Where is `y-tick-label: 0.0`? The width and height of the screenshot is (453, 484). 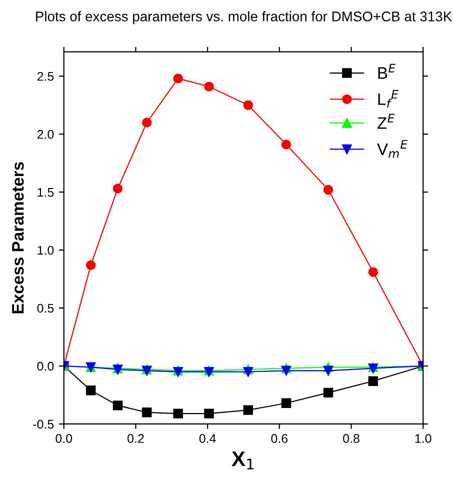 y-tick-label: 0.0 is located at coordinates (45, 366).